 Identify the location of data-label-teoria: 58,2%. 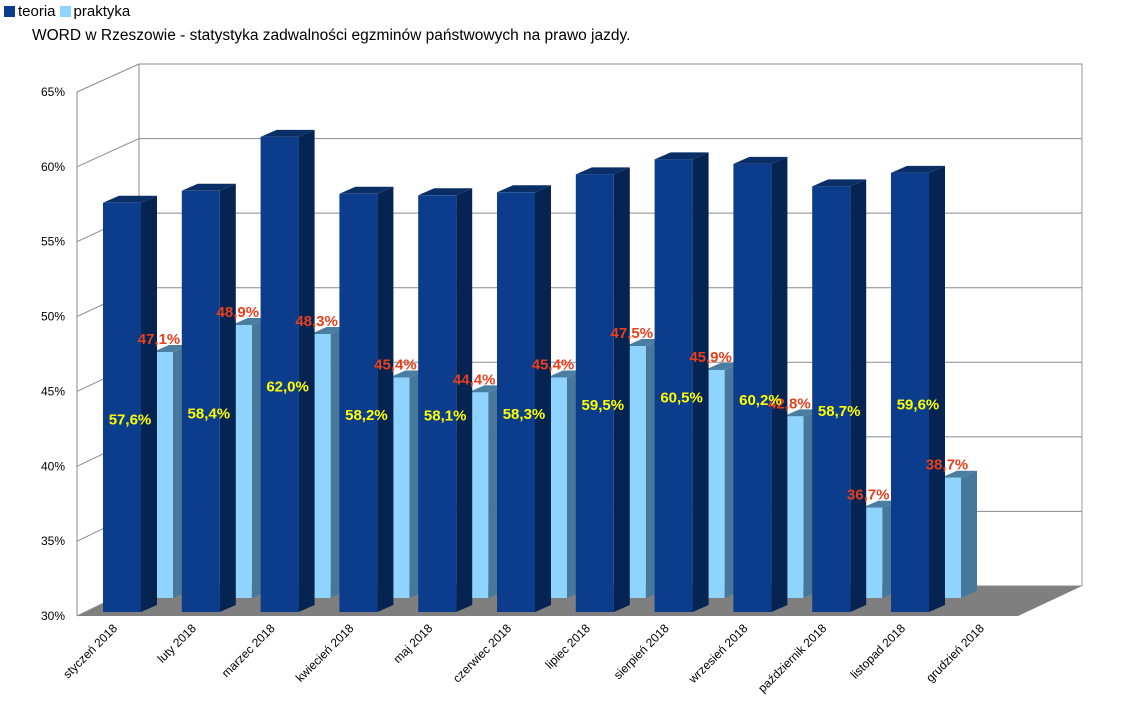
(366, 415).